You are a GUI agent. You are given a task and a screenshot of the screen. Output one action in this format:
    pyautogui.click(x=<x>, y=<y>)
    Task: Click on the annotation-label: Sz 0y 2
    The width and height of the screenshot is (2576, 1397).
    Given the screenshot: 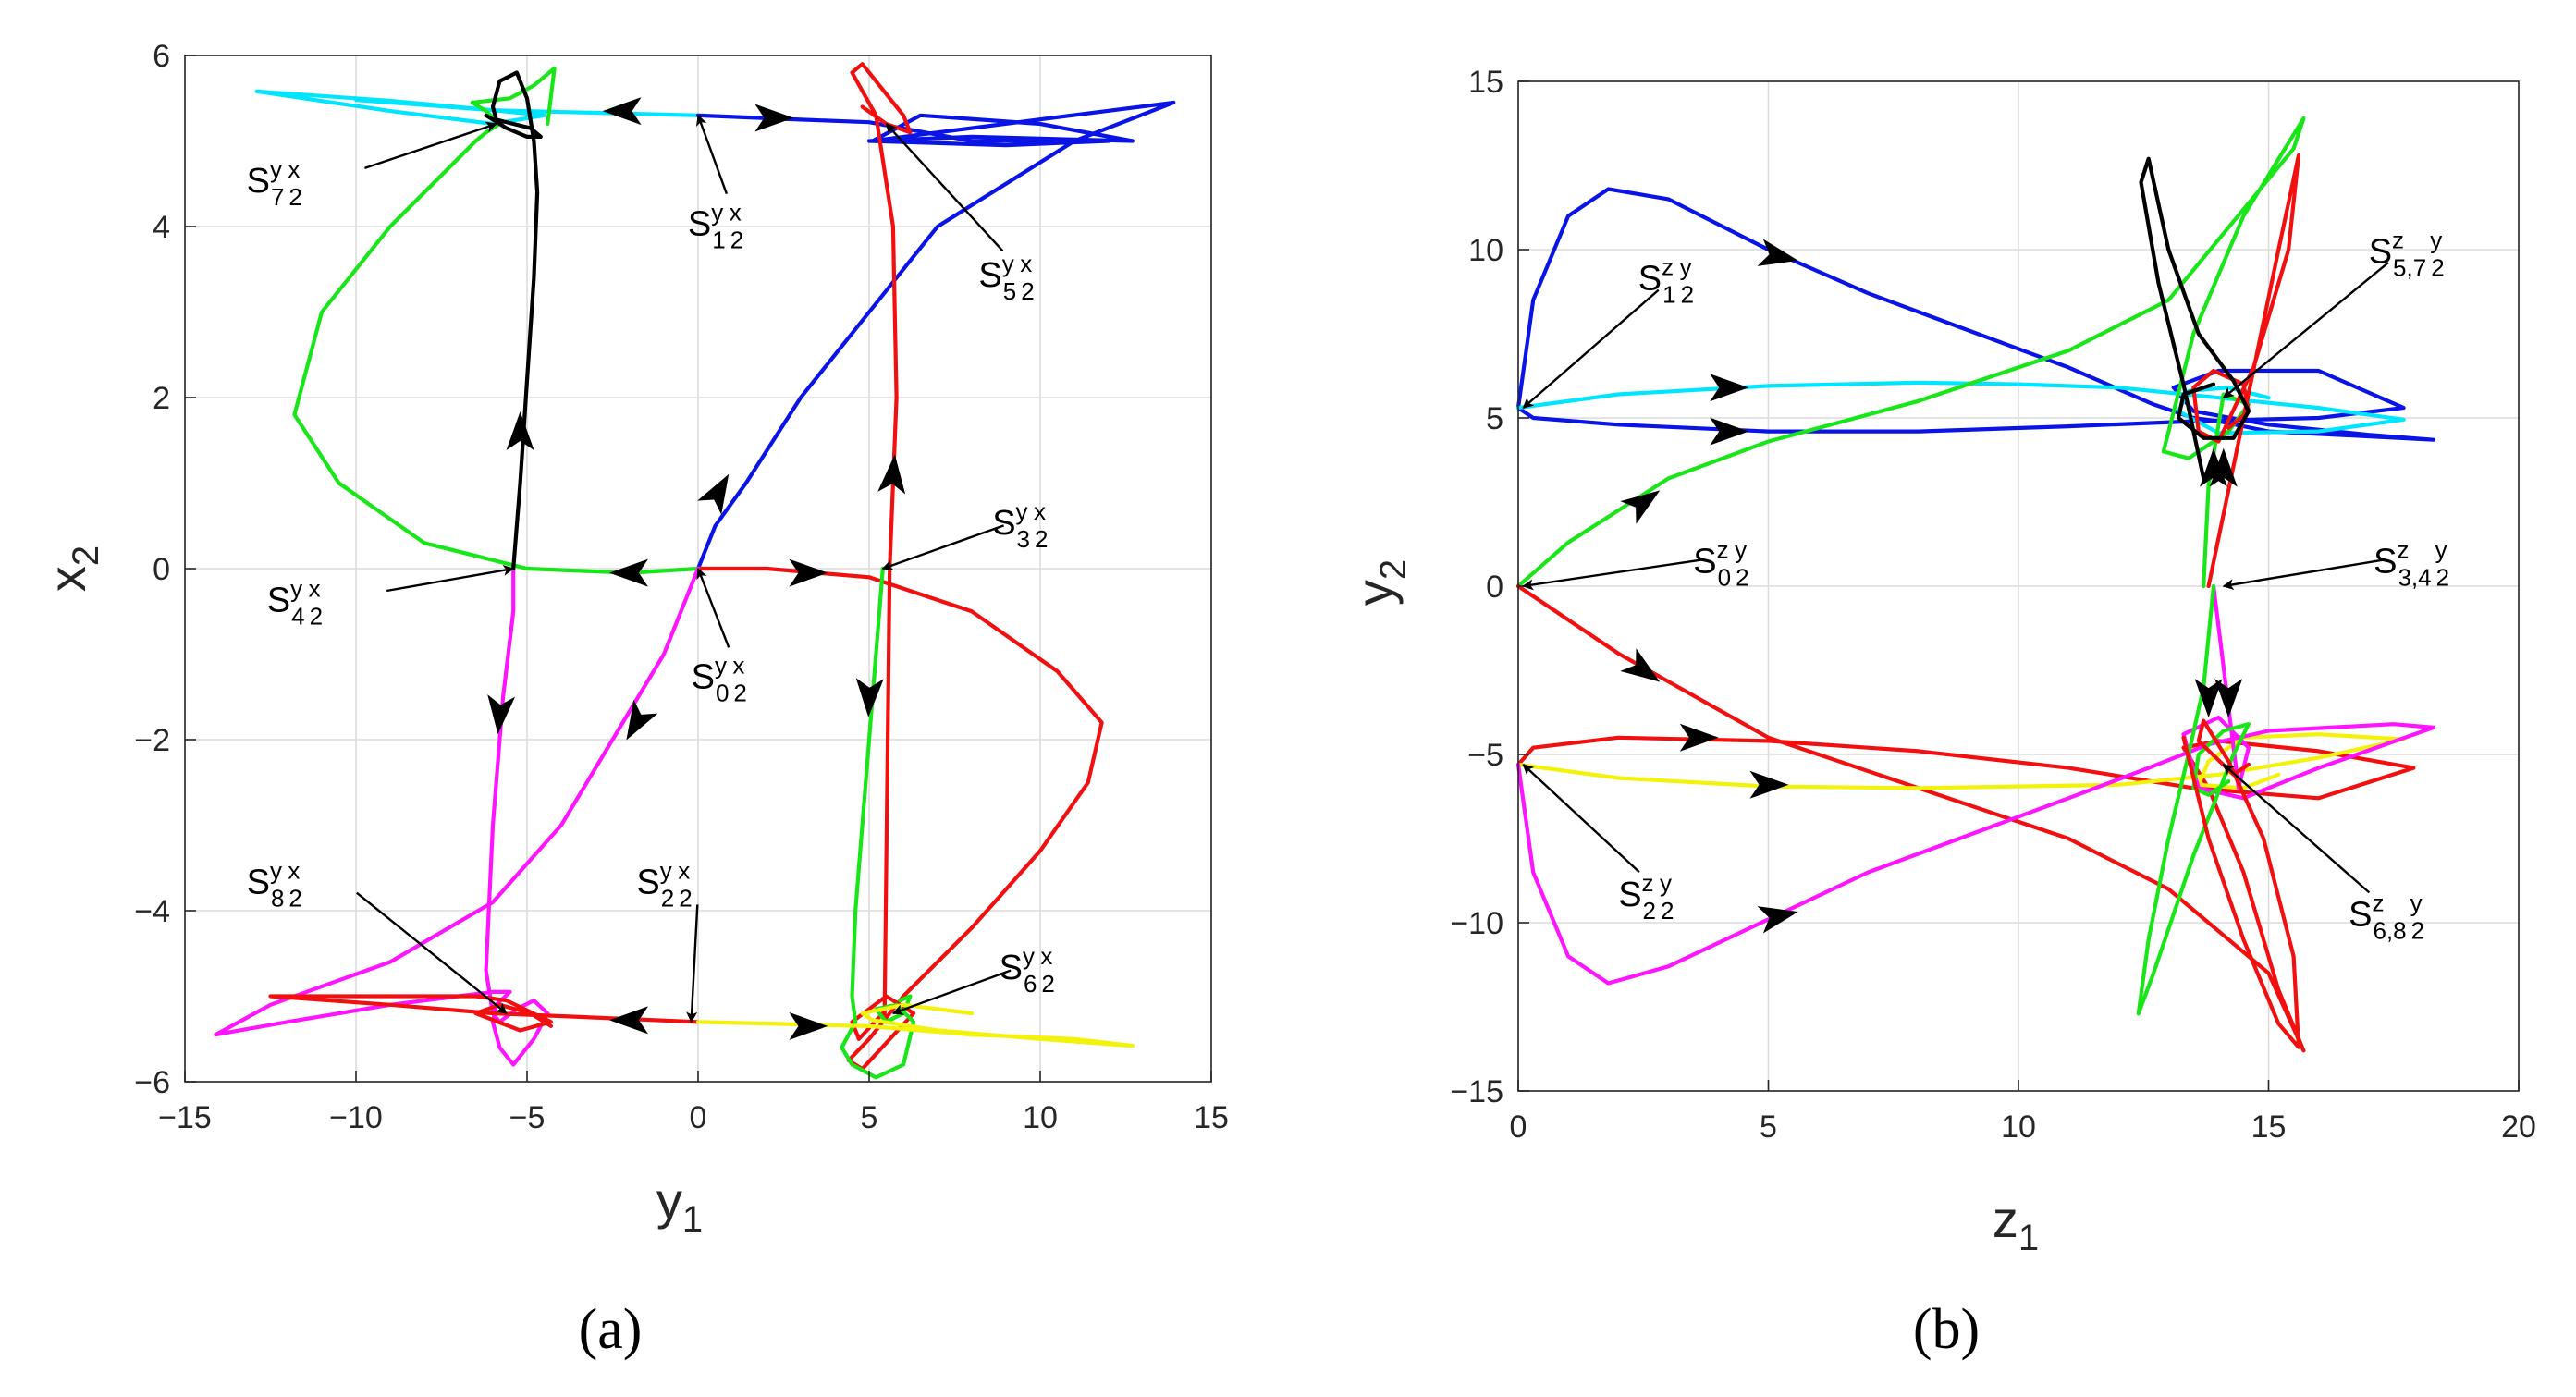 What is the action you would take?
    pyautogui.click(x=1720, y=563)
    